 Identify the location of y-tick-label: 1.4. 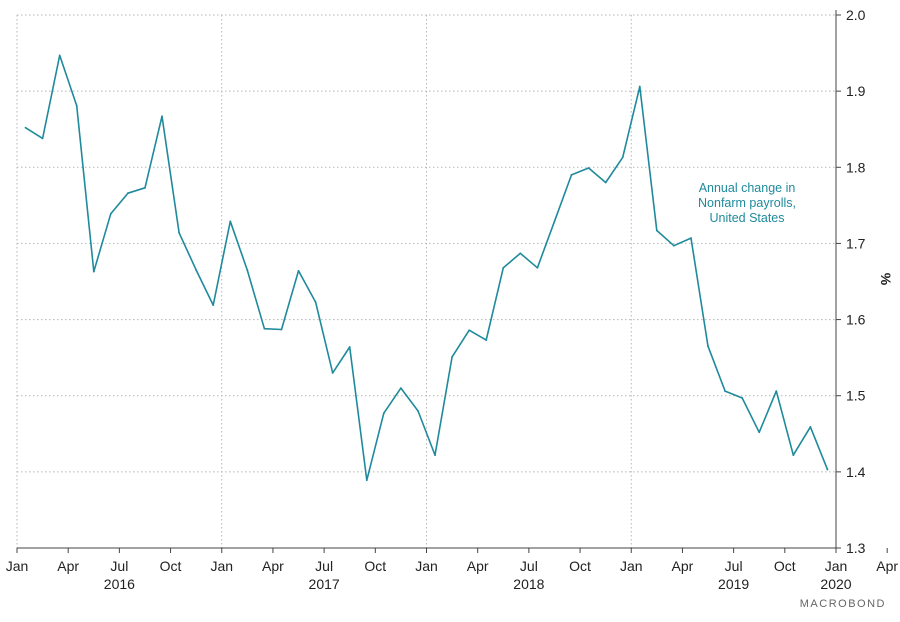
(856, 472).